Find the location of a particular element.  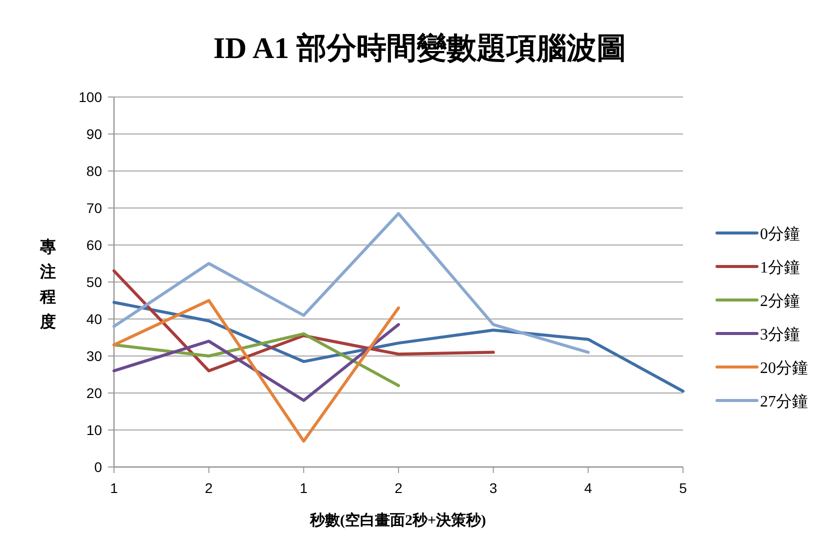

legend-label: 2分鐘 is located at coordinates (780, 301).